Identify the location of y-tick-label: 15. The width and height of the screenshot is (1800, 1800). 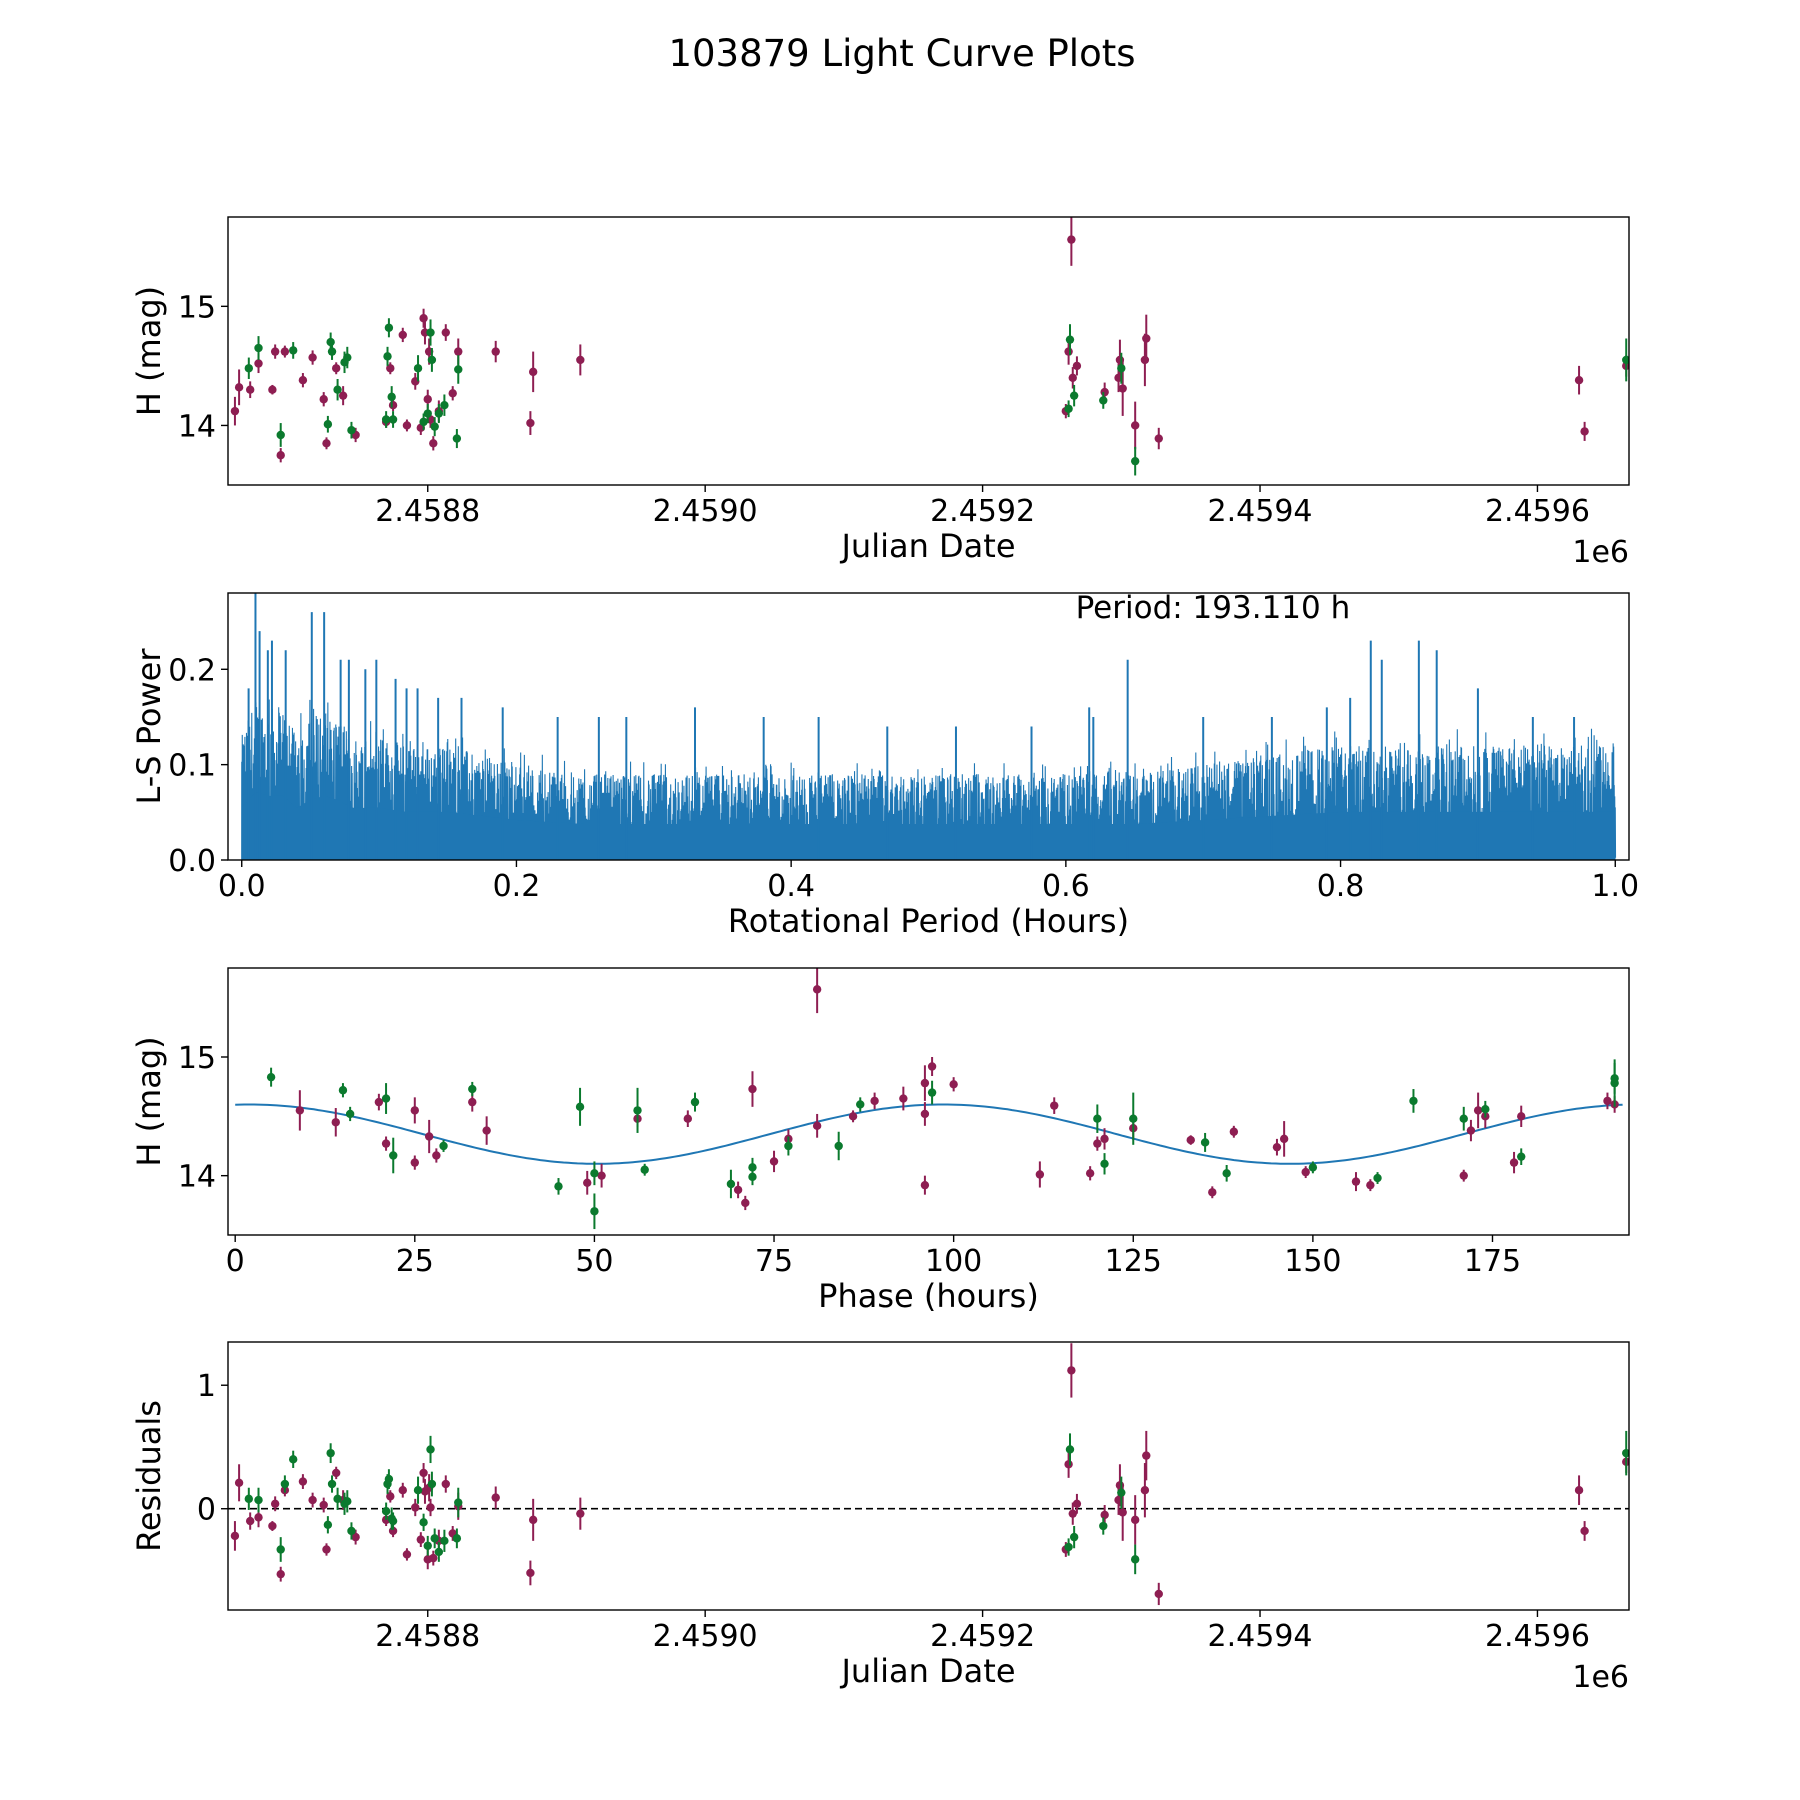
(197, 307).